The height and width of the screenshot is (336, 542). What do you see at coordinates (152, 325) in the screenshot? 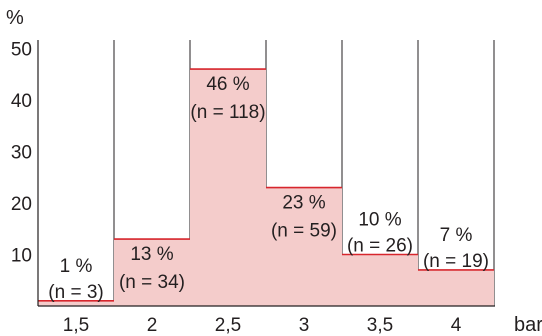
I see `x-tick-label: 2` at bounding box center [152, 325].